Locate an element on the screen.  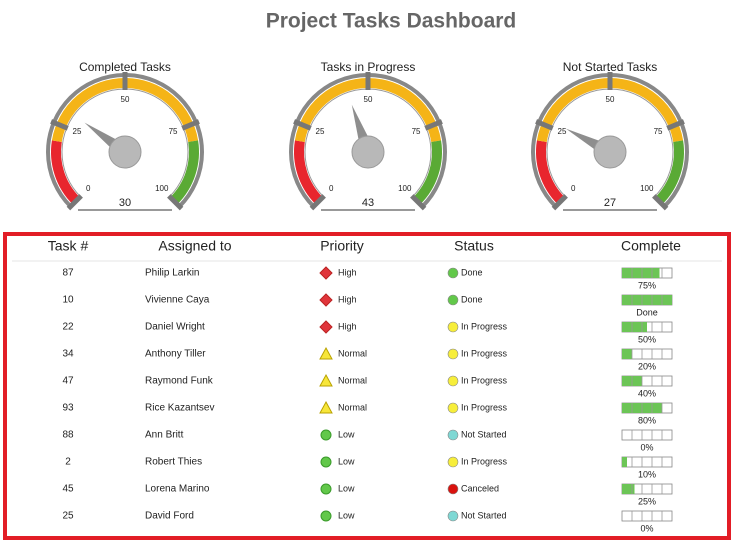
task-number: 22 is located at coordinates (68, 327).